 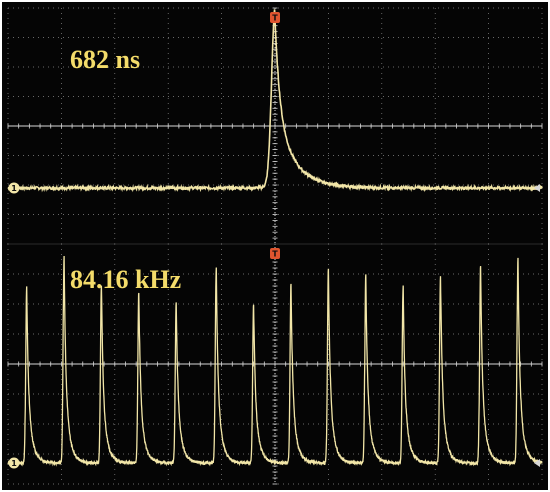 What do you see at coordinates (125, 279) in the screenshot?
I see `repetition-rate-annotation: 84.16 kHz` at bounding box center [125, 279].